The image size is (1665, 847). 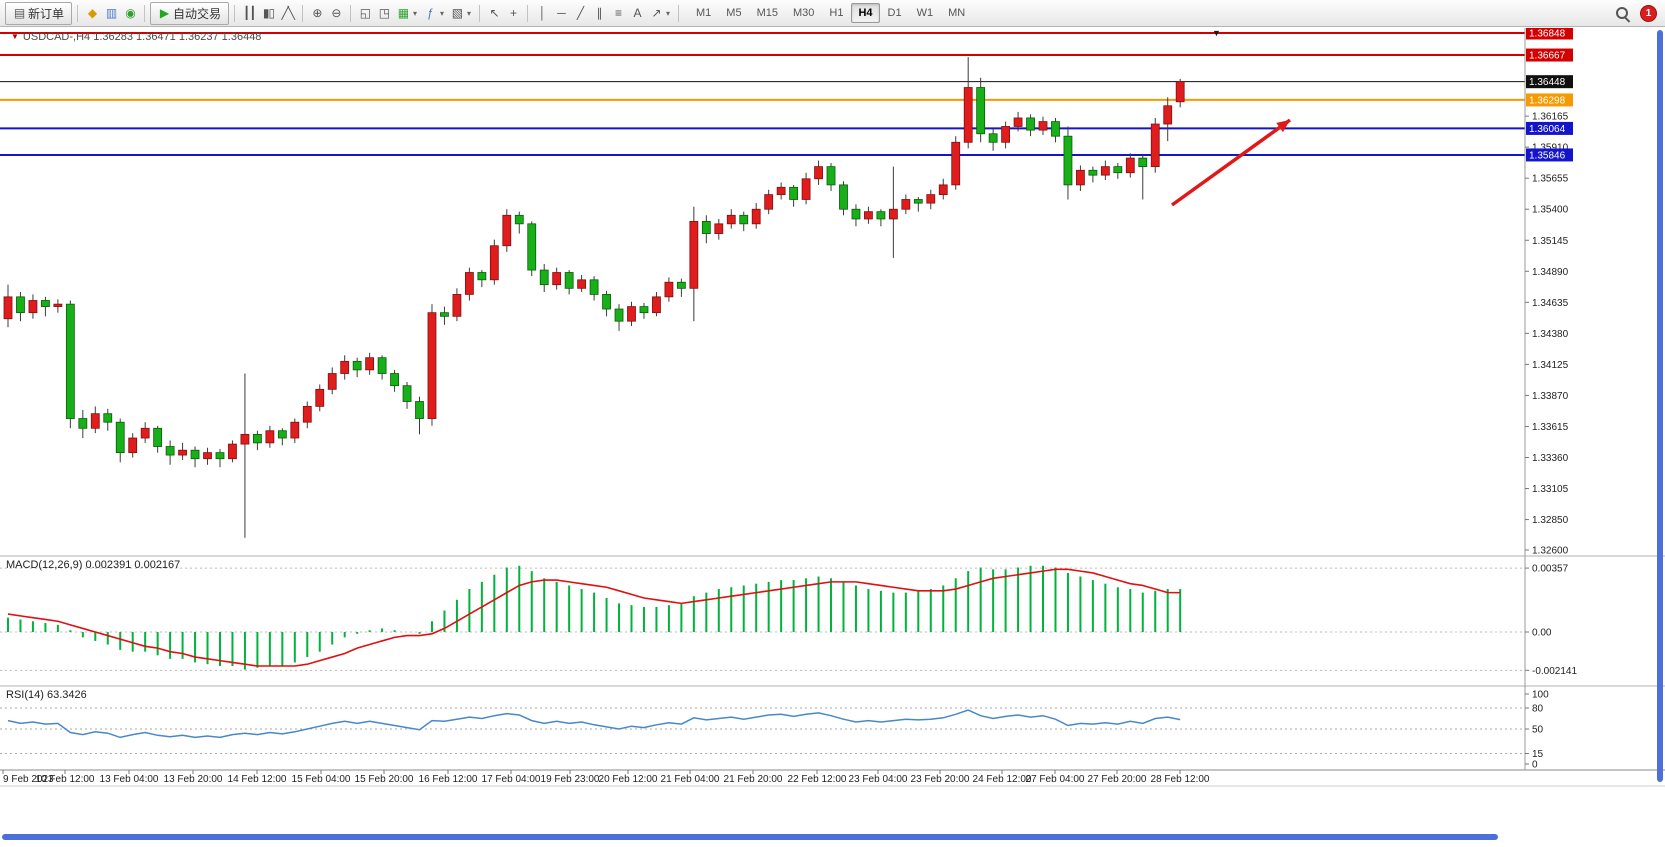 What do you see at coordinates (494, 13) in the screenshot?
I see `cursor-button: ↖` at bounding box center [494, 13].